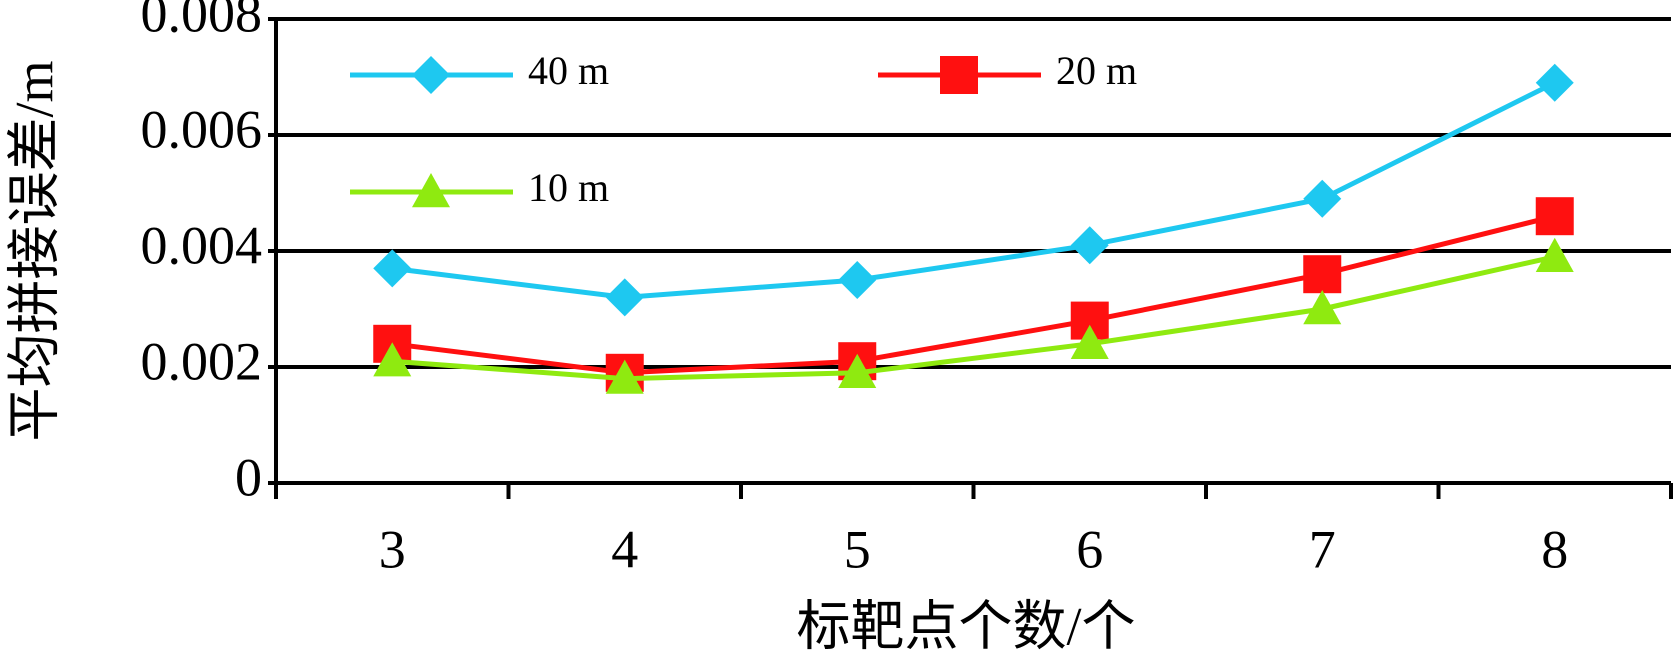 The image size is (1674, 659). What do you see at coordinates (1096, 70) in the screenshot?
I see `legend-label: 20 m` at bounding box center [1096, 70].